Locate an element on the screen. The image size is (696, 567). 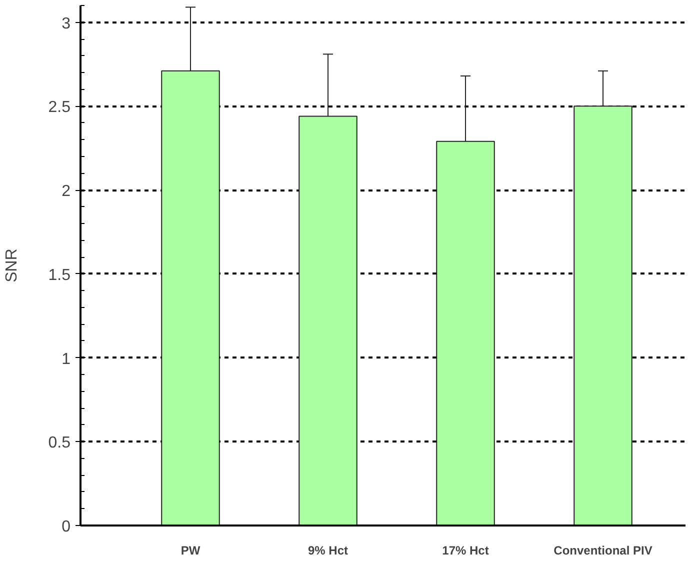
y-tick-label: 3 is located at coordinates (66, 23).